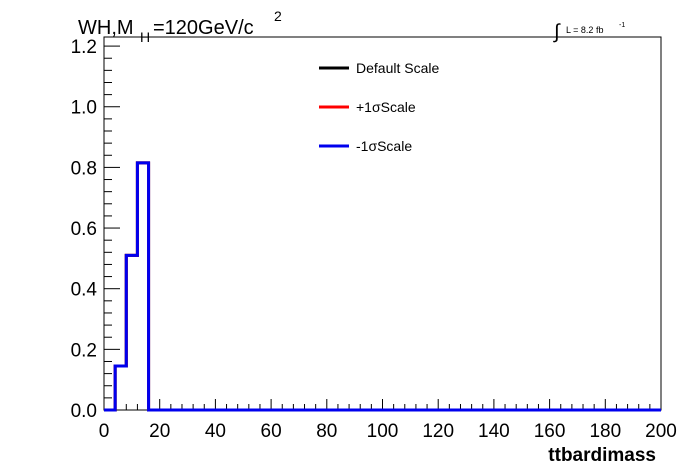 Image resolution: width=696 pixels, height=472 pixels. What do you see at coordinates (84, 350) in the screenshot?
I see `y-tick-label: 0.2` at bounding box center [84, 350].